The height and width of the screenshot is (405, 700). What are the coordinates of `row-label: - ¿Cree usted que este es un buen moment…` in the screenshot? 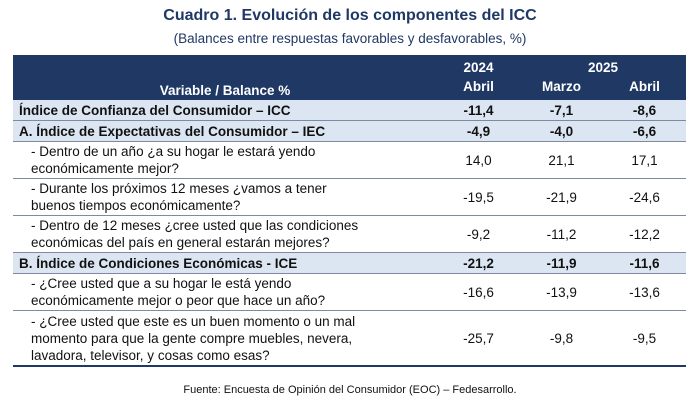 It's located at (225, 338).